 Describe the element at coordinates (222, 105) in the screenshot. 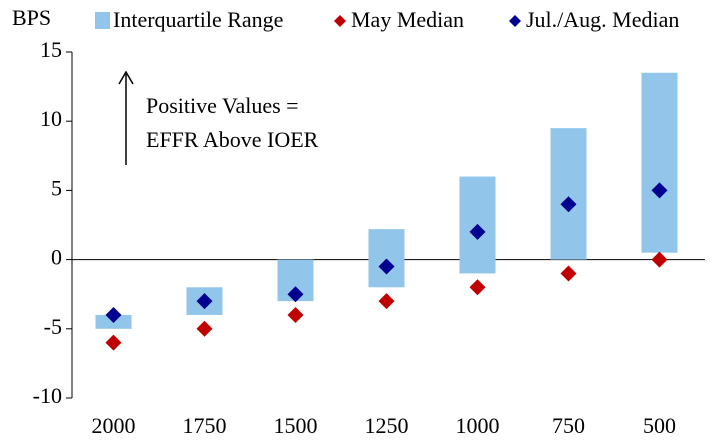

I see `annotation-line: Positive Values =` at that location.